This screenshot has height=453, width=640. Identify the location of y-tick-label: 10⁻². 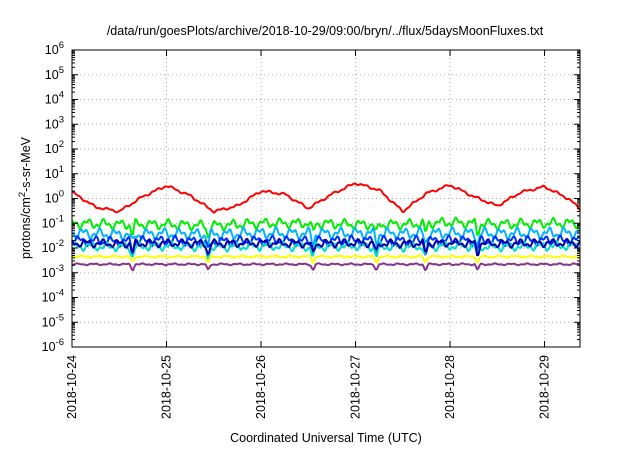
(53, 246).